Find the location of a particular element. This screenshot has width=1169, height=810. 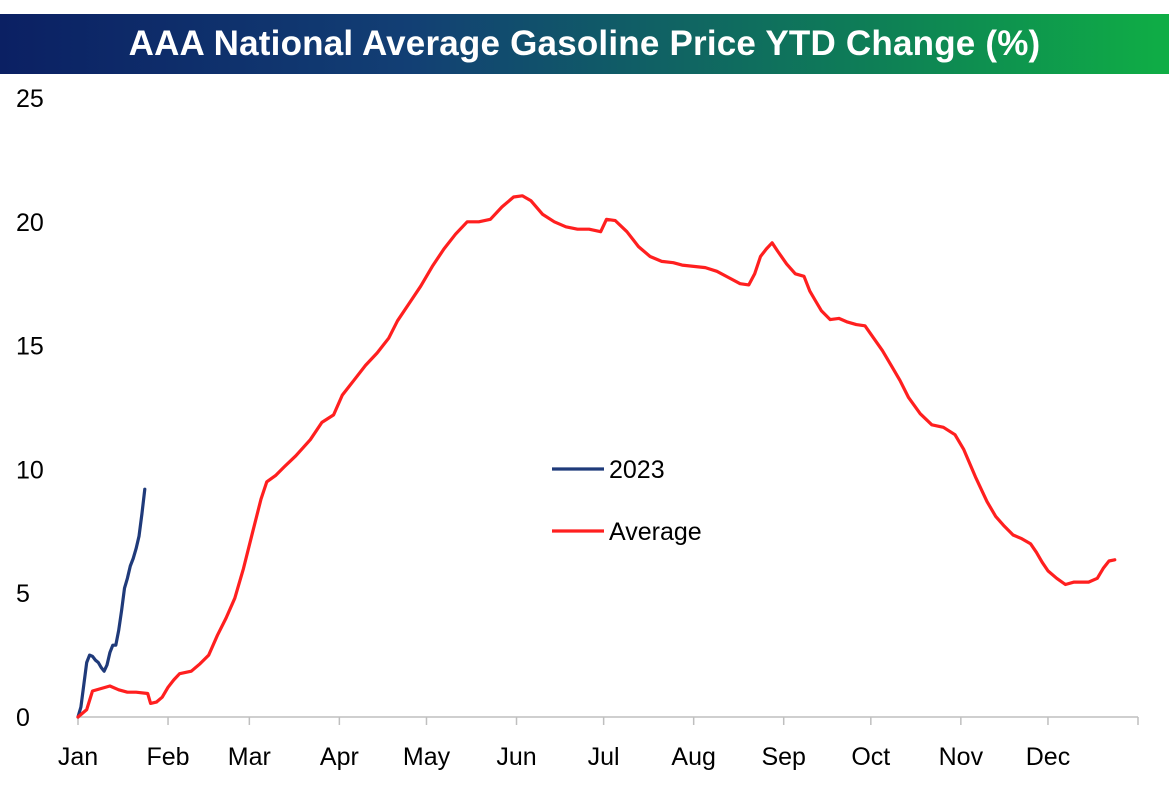

x-tick-label: Dec is located at coordinates (1048, 757).